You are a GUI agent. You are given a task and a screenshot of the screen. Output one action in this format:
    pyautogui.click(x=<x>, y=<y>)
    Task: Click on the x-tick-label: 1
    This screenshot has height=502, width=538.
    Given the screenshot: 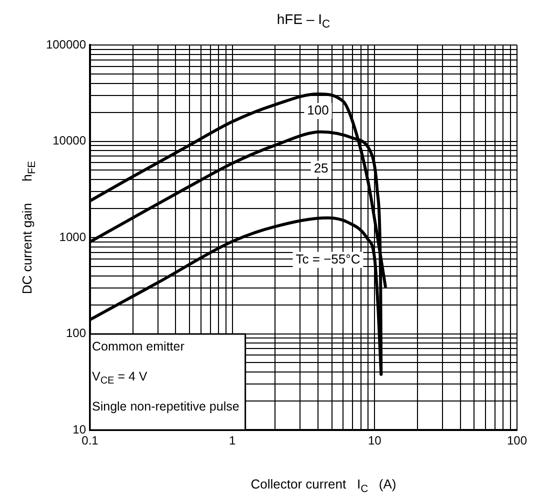 What is the action you would take?
    pyautogui.click(x=232, y=441)
    